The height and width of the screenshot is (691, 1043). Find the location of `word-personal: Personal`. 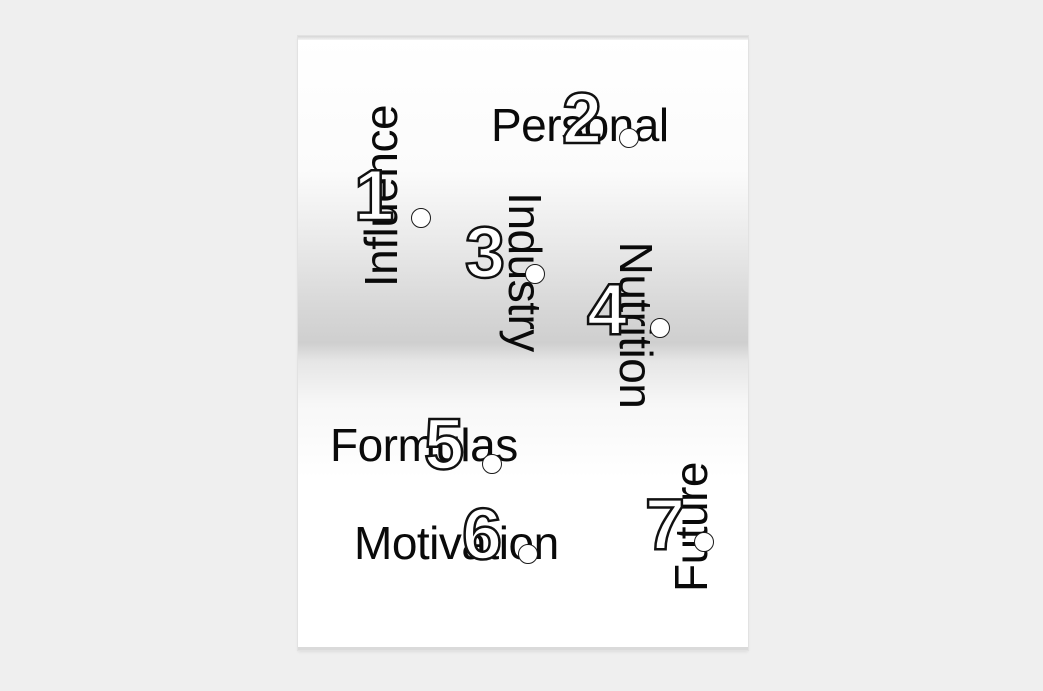

word-personal: Personal is located at coordinates (580, 125).